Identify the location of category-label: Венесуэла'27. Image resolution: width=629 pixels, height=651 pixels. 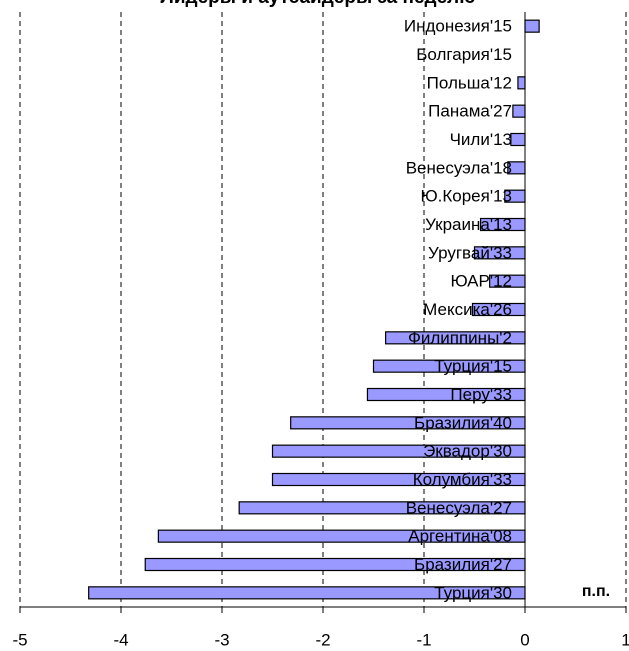
(459, 507).